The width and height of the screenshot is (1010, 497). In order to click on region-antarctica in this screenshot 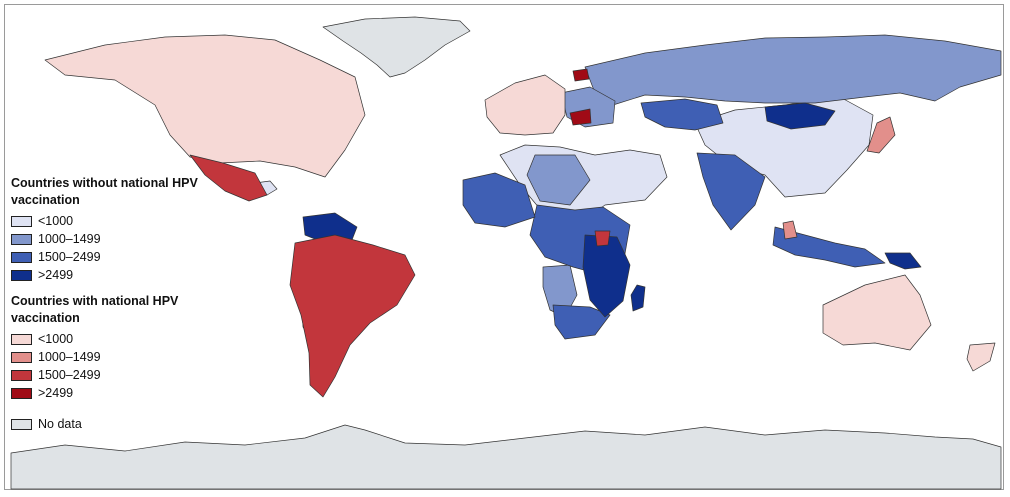, I will do `click(506, 457)`.